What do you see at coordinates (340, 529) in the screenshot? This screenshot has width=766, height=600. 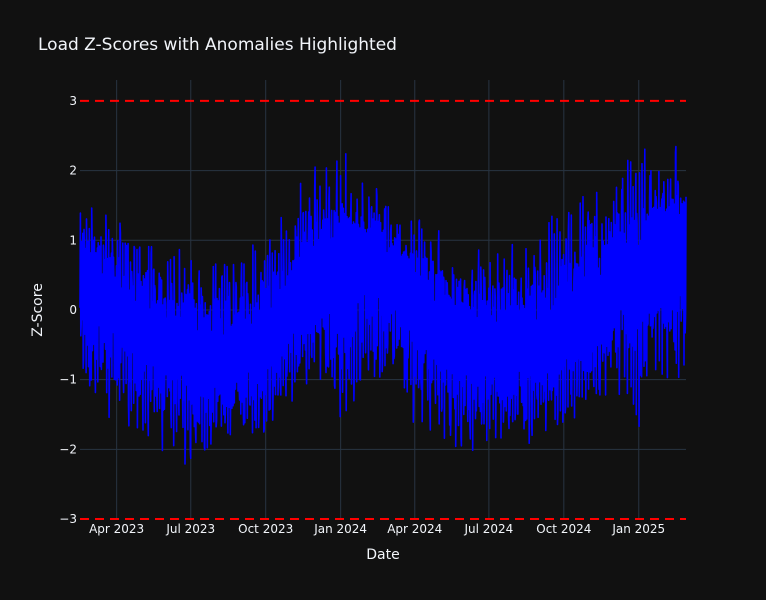 I see `x-tick-label: Jan 2024` at bounding box center [340, 529].